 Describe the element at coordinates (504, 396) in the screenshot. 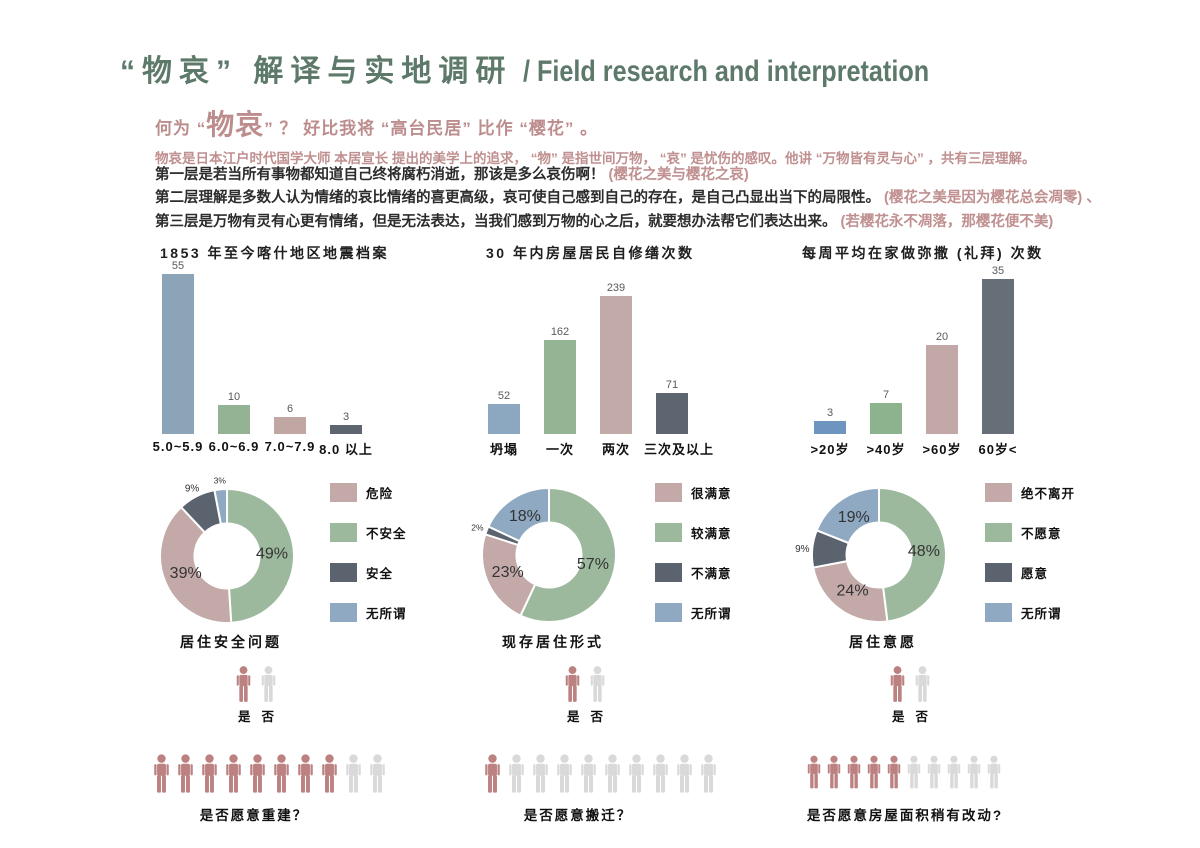

I see `bar-value-label: 52` at that location.